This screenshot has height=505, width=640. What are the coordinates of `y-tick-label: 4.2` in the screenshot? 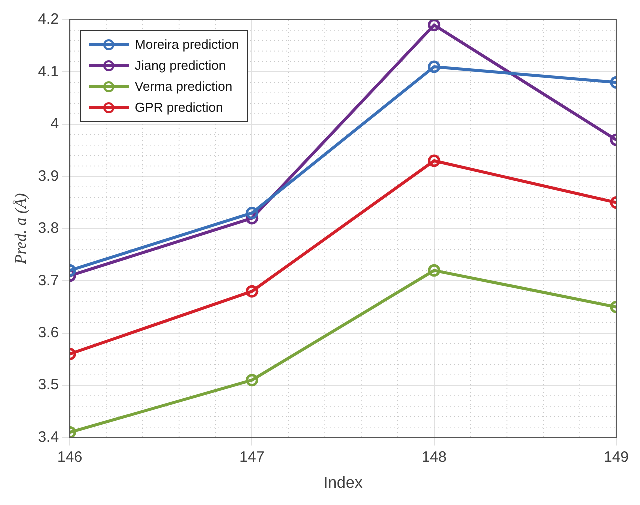 It's located at (49, 19).